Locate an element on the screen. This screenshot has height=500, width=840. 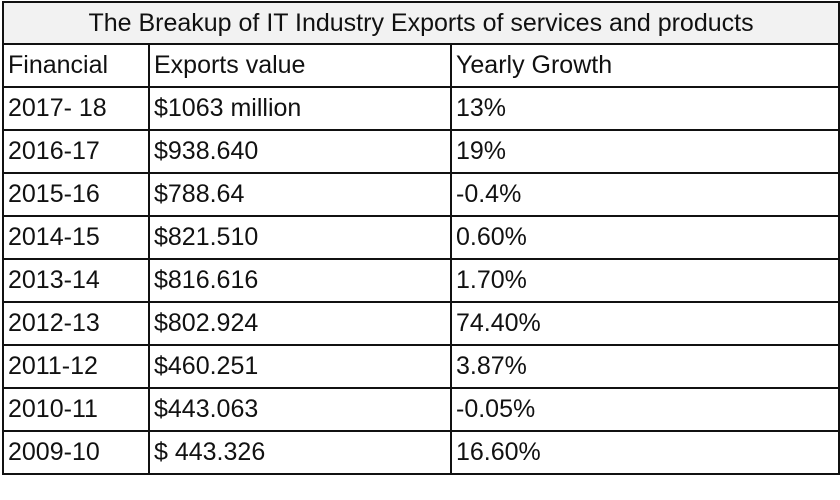
data-cell: $1063 million is located at coordinates (300, 108).